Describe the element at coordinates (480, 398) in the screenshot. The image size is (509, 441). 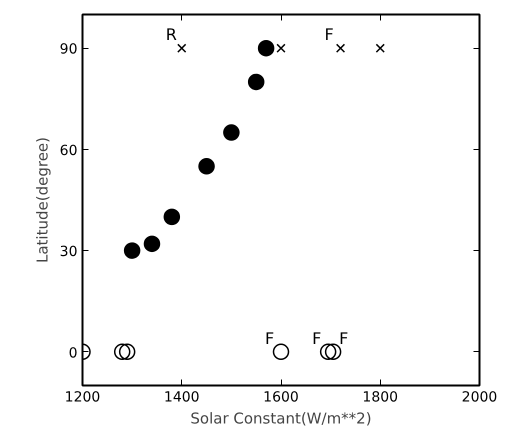
I see `x-tick-label: 2000` at that location.